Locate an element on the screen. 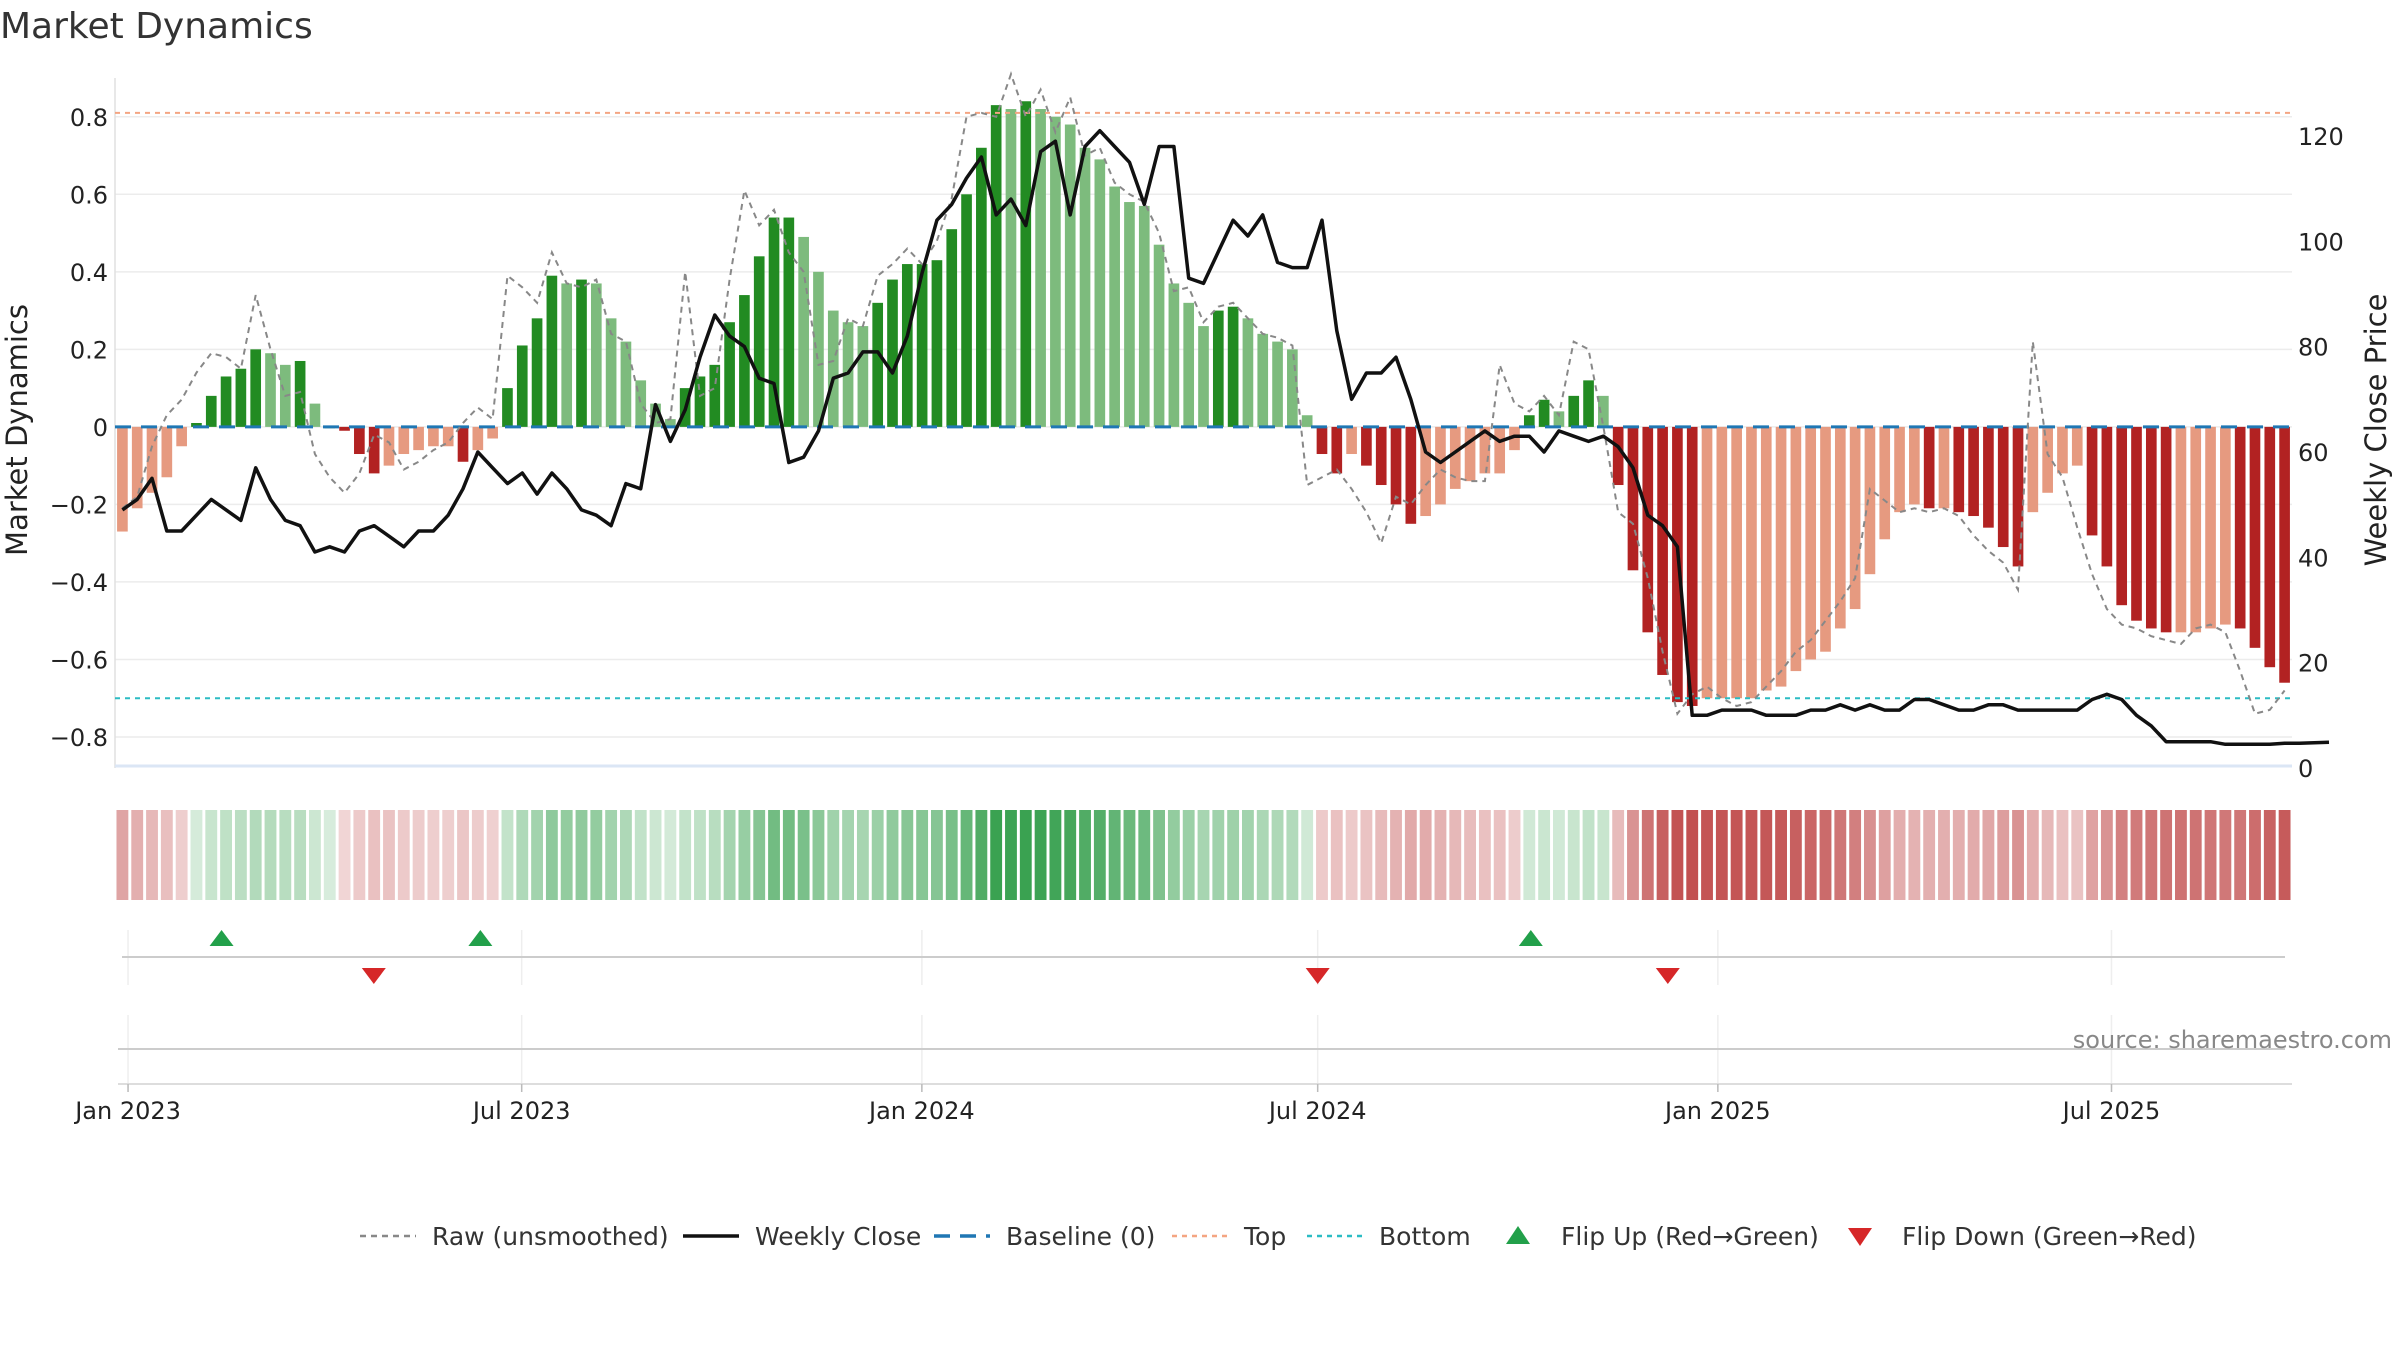  x-tick-label: Jul 2024 is located at coordinates (1317, 1111).